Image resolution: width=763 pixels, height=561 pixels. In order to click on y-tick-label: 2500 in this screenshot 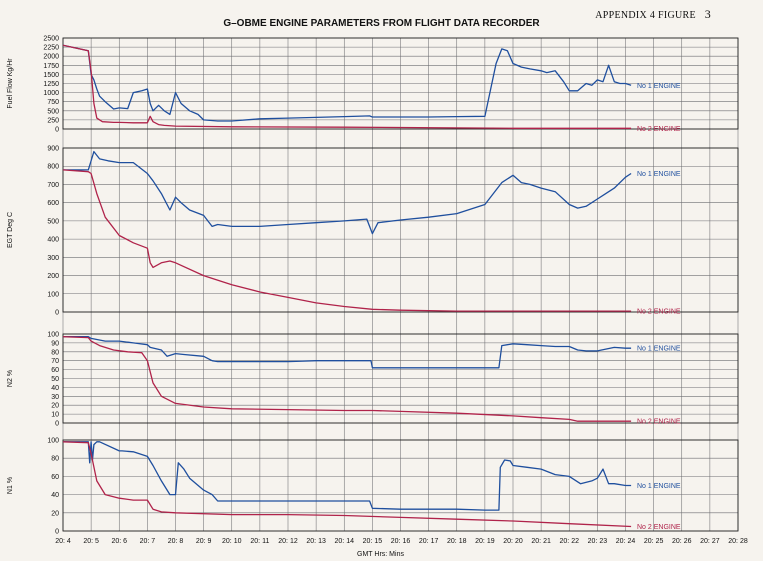, I will do `click(51, 39)`.